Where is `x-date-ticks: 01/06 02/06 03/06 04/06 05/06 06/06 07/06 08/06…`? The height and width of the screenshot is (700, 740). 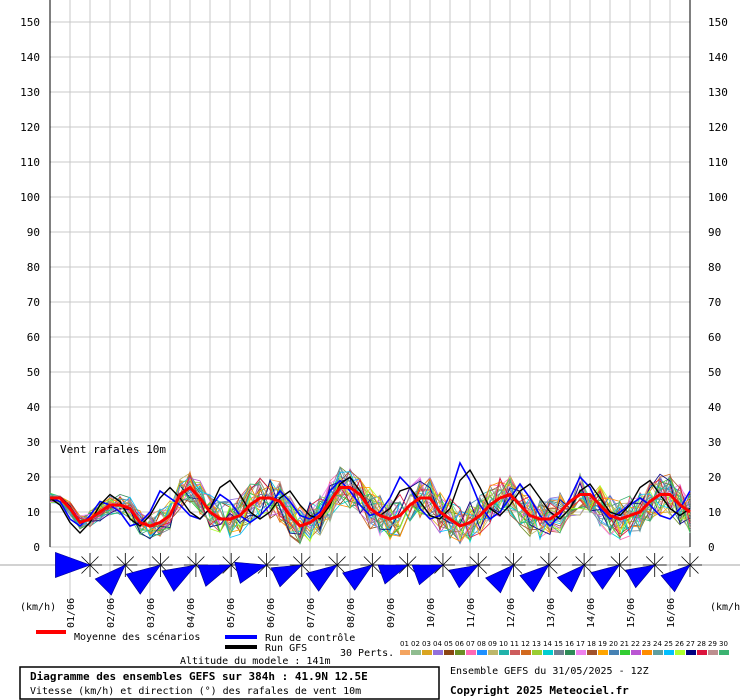
x-date-ticks: 01/06 02/06 03/06 04/06 05/06 06/06 07/06 08/06… is located at coordinates (371, 587).